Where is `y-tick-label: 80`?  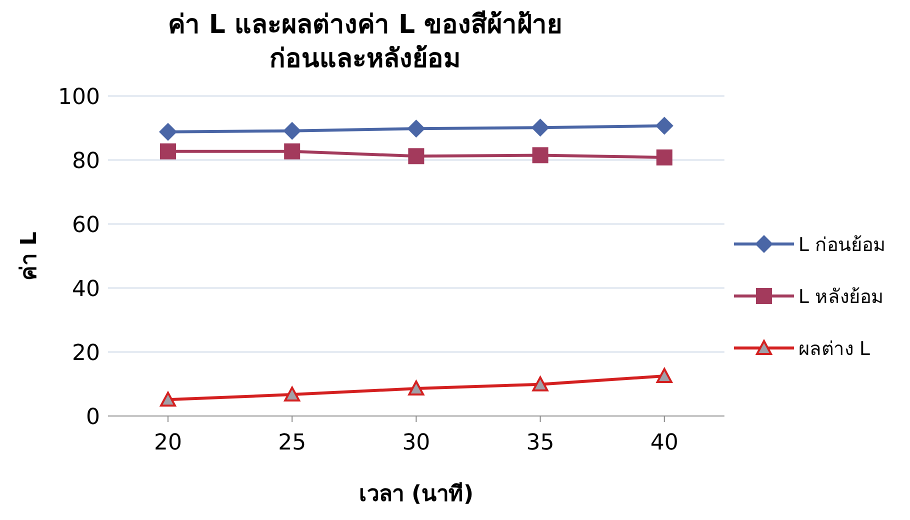
y-tick-label: 80 is located at coordinates (86, 161).